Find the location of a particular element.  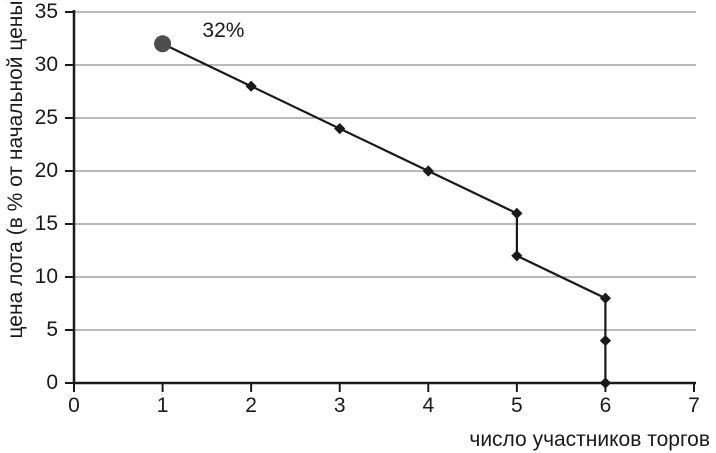

x-tick-label: 1 is located at coordinates (162, 405).